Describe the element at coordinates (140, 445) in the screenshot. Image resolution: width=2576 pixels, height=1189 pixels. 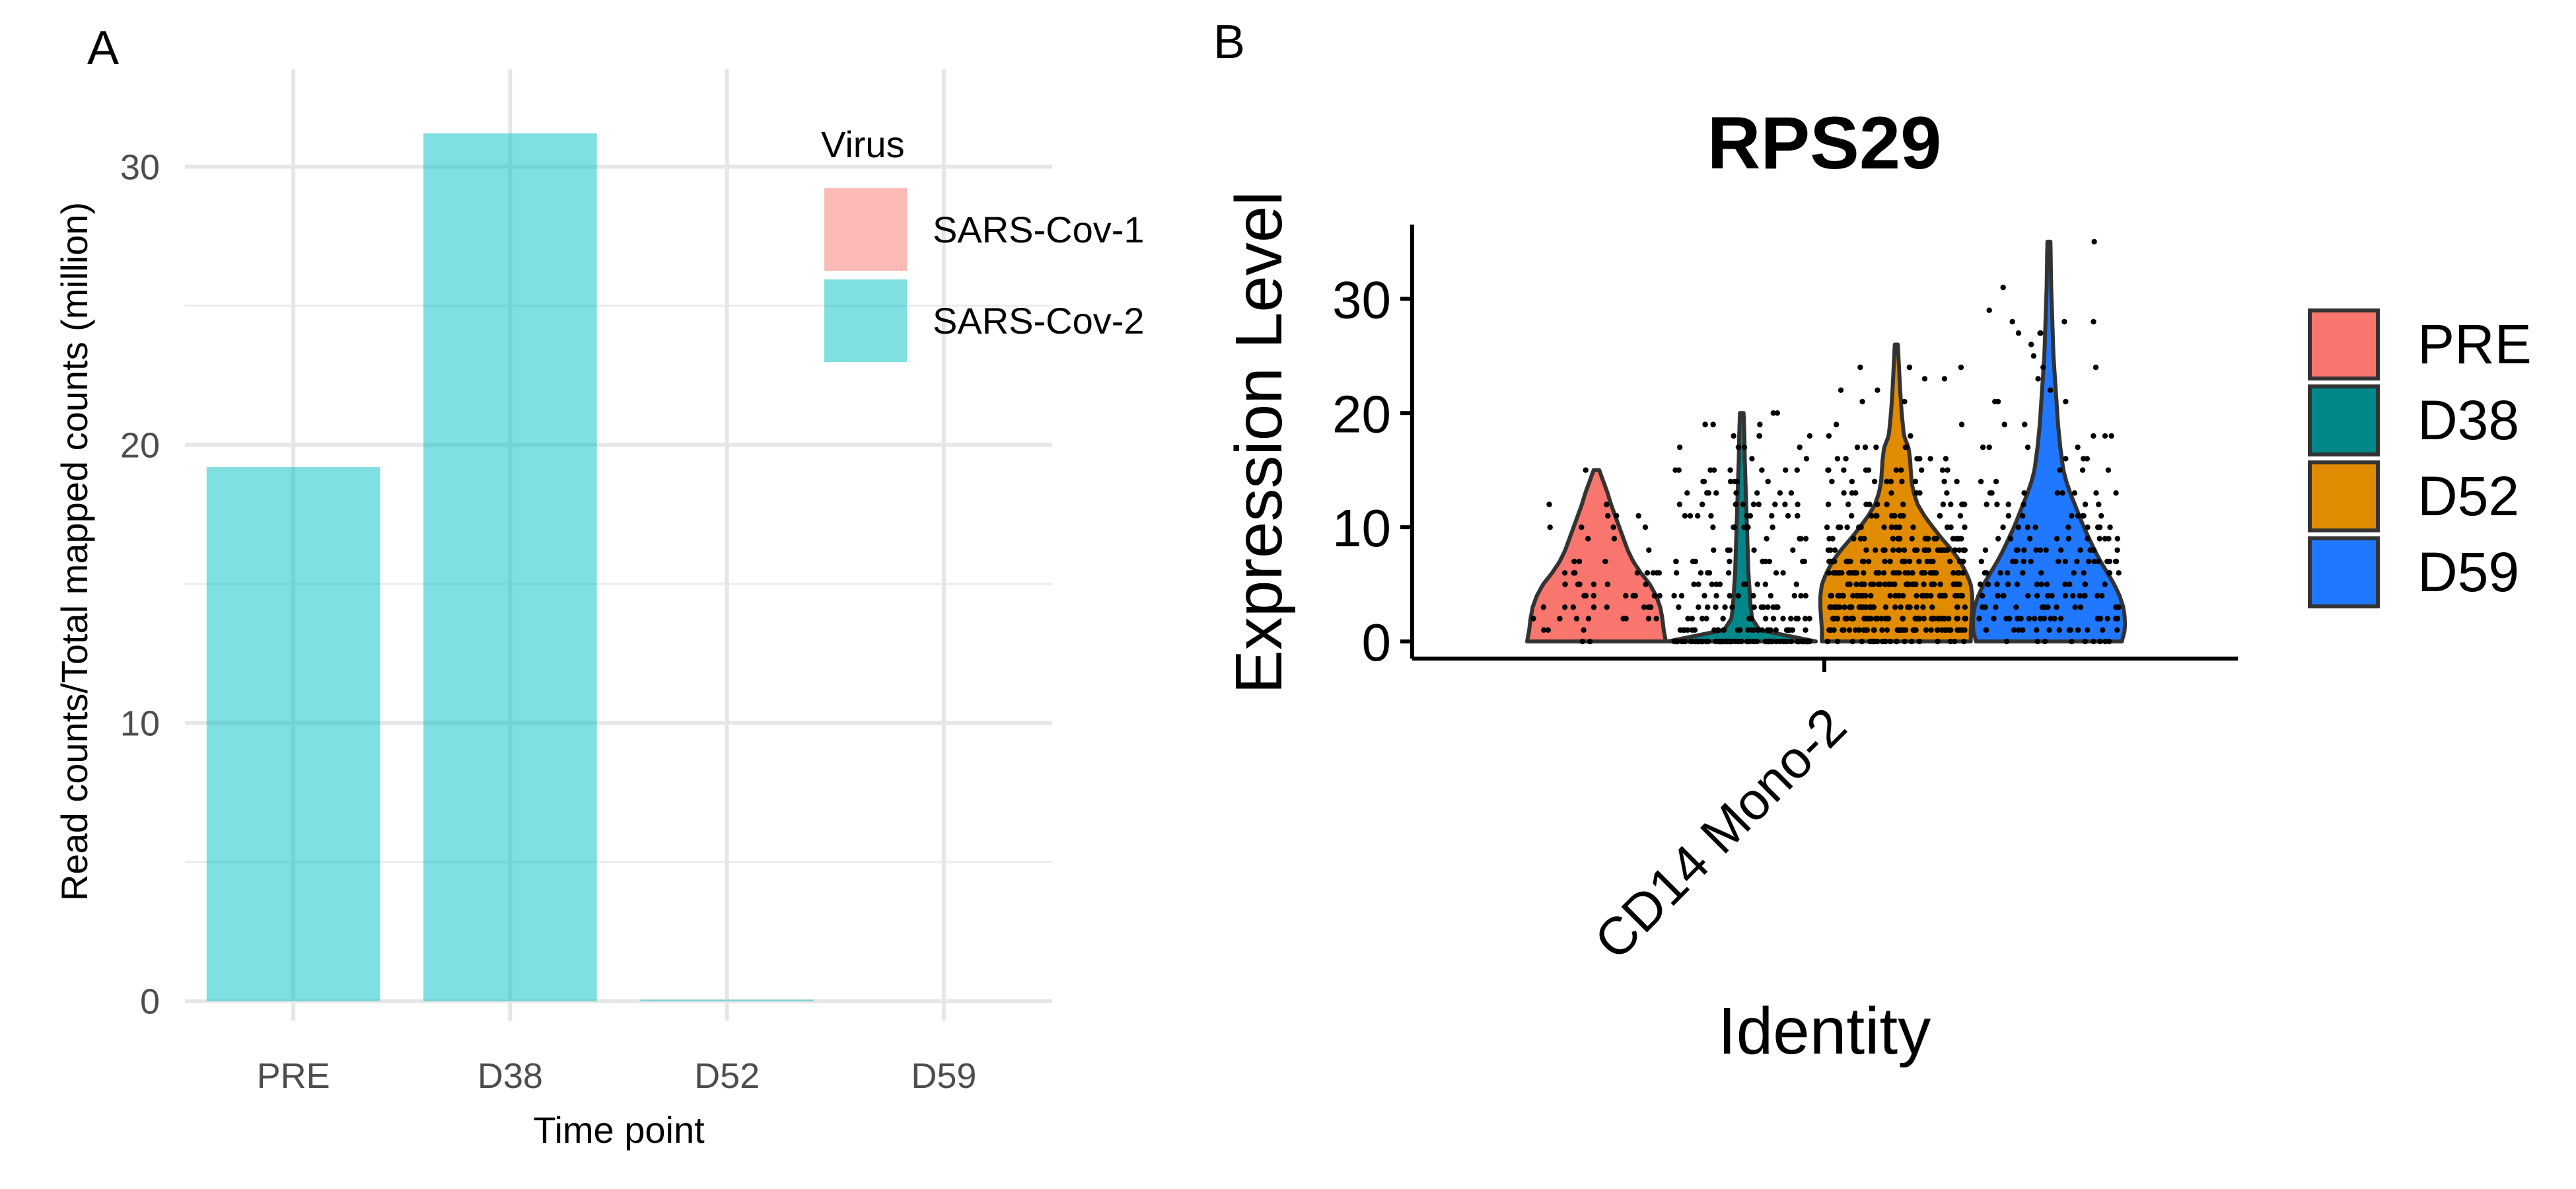
I see `y-tick-label: 20` at that location.